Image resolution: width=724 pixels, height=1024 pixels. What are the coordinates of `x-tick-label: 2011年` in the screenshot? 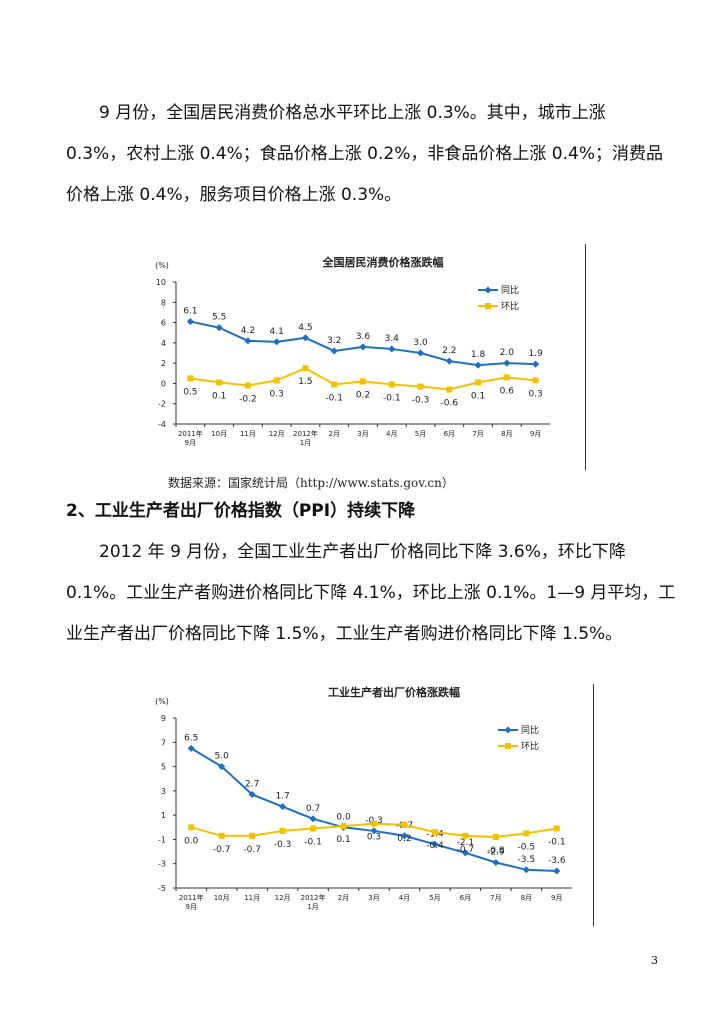 It's located at (191, 897).